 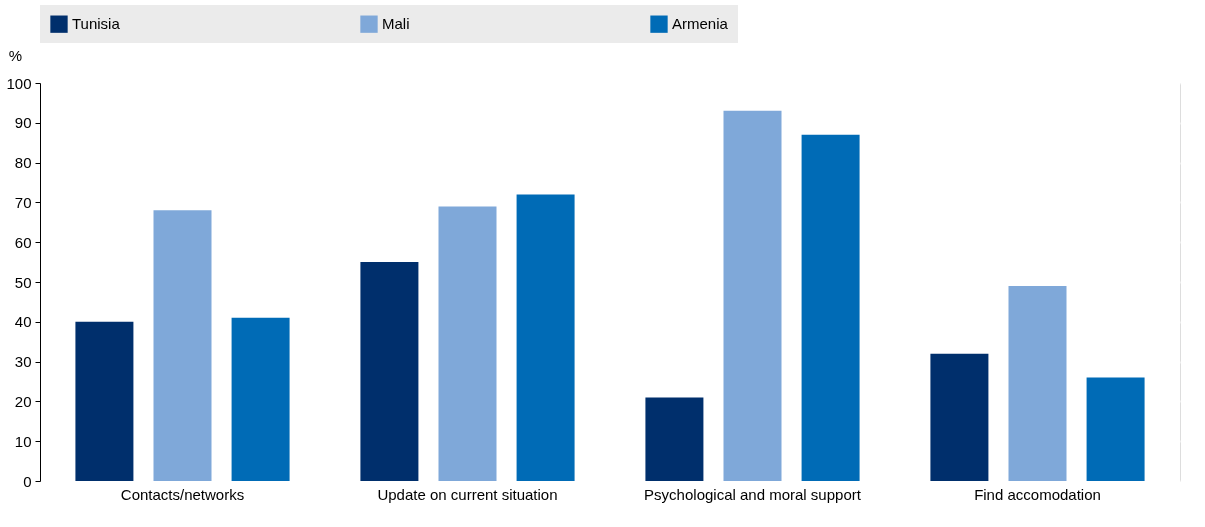 I want to click on y-tick-label: 60, so click(x=23, y=242).